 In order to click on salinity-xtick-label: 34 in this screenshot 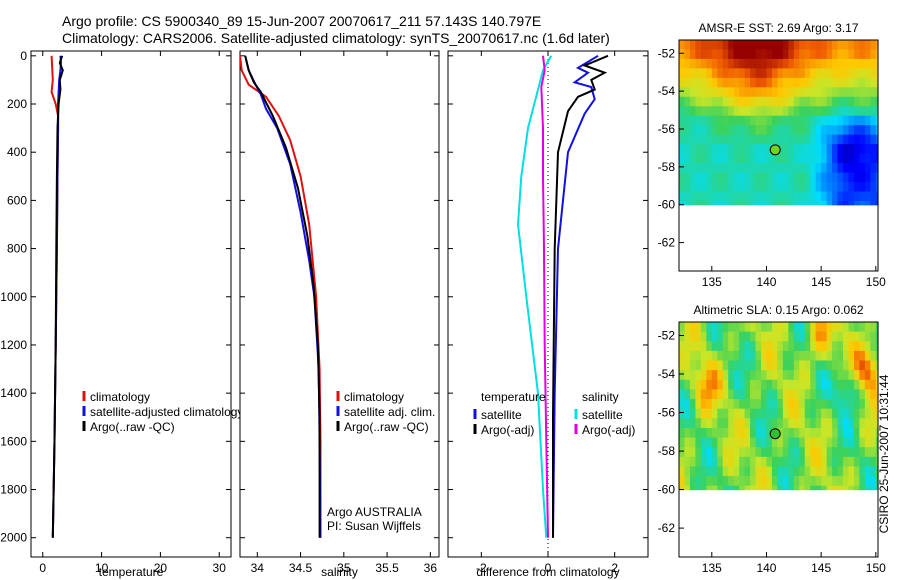, I will do `click(258, 568)`.